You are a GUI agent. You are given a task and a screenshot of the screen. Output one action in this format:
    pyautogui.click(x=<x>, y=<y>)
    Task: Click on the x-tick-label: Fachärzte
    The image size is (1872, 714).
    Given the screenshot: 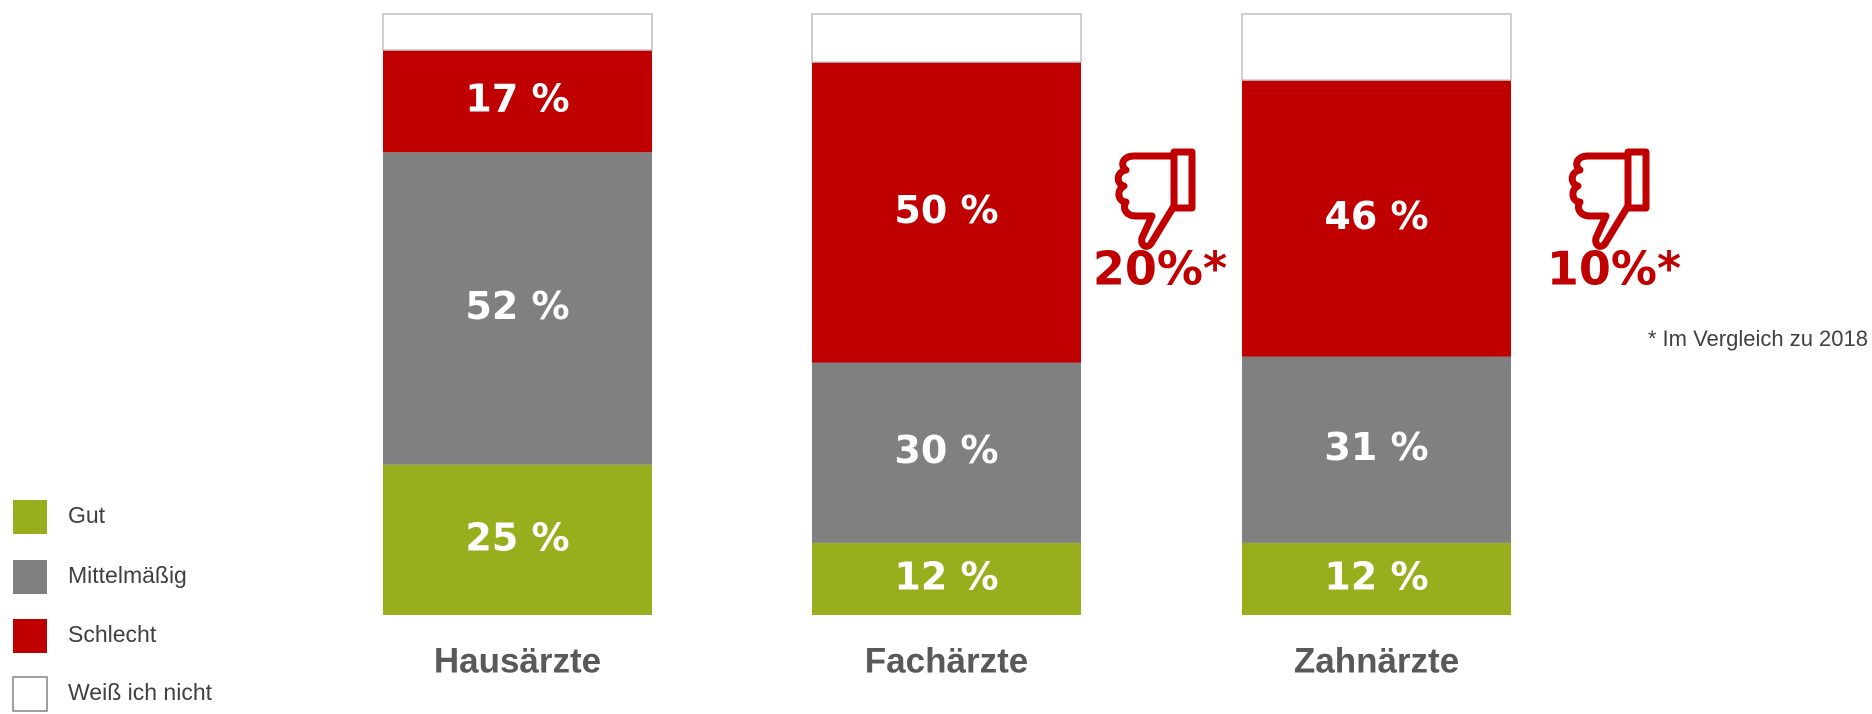 What is the action you would take?
    pyautogui.click(x=946, y=660)
    